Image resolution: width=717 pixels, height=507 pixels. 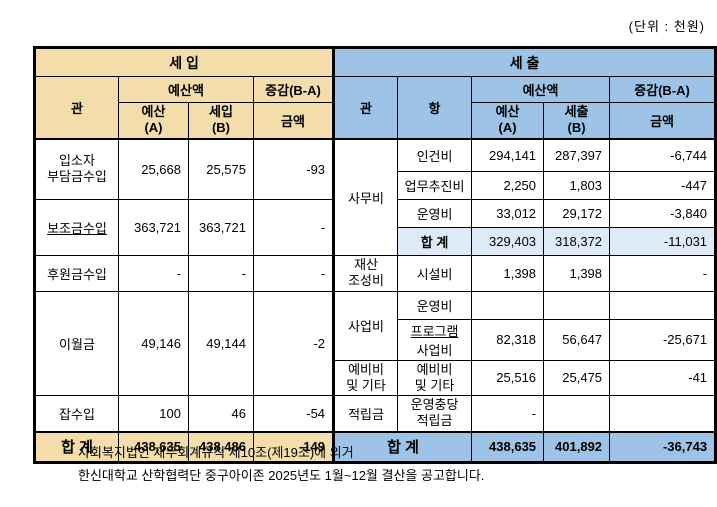 What do you see at coordinates (577, 339) in the screenshot?
I see `expense-cell-actual-b: 56,647` at bounding box center [577, 339].